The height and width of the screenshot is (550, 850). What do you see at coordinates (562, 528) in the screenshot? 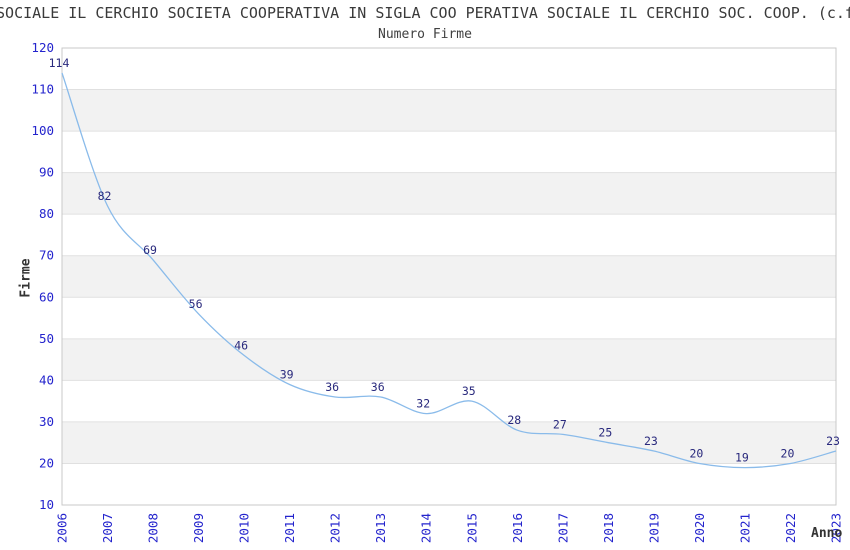
I see `x-tick-label: 2017` at bounding box center [562, 528].